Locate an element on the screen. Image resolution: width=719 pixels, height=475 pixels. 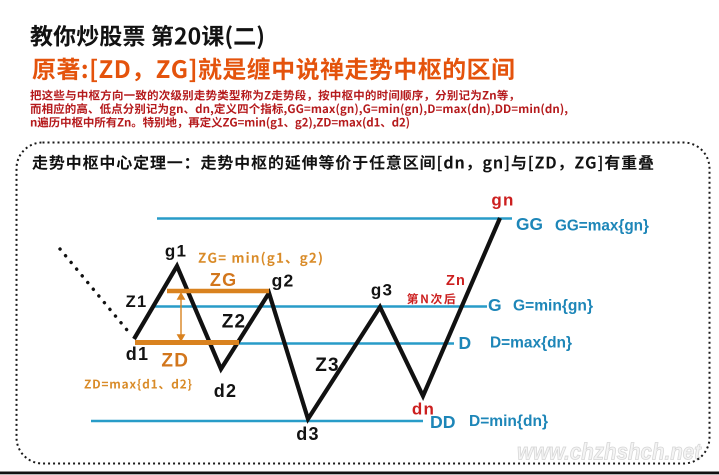
svg-text: Z1 is located at coordinates (137, 302).